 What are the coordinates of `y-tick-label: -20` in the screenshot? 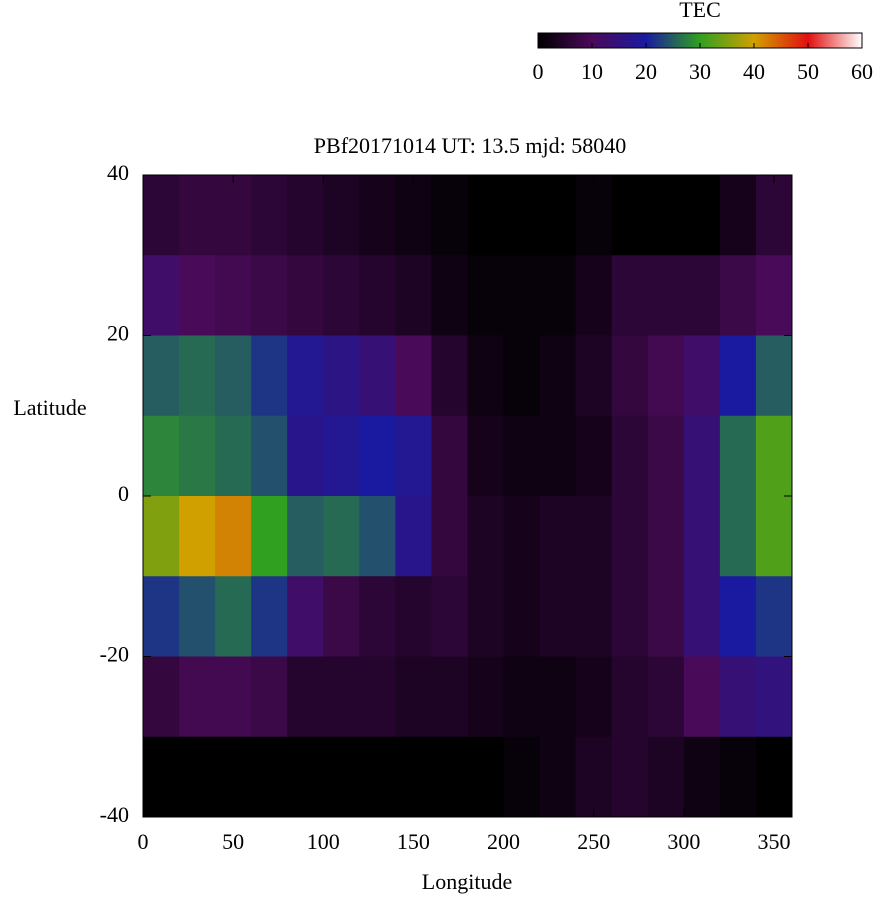 It's located at (114, 654).